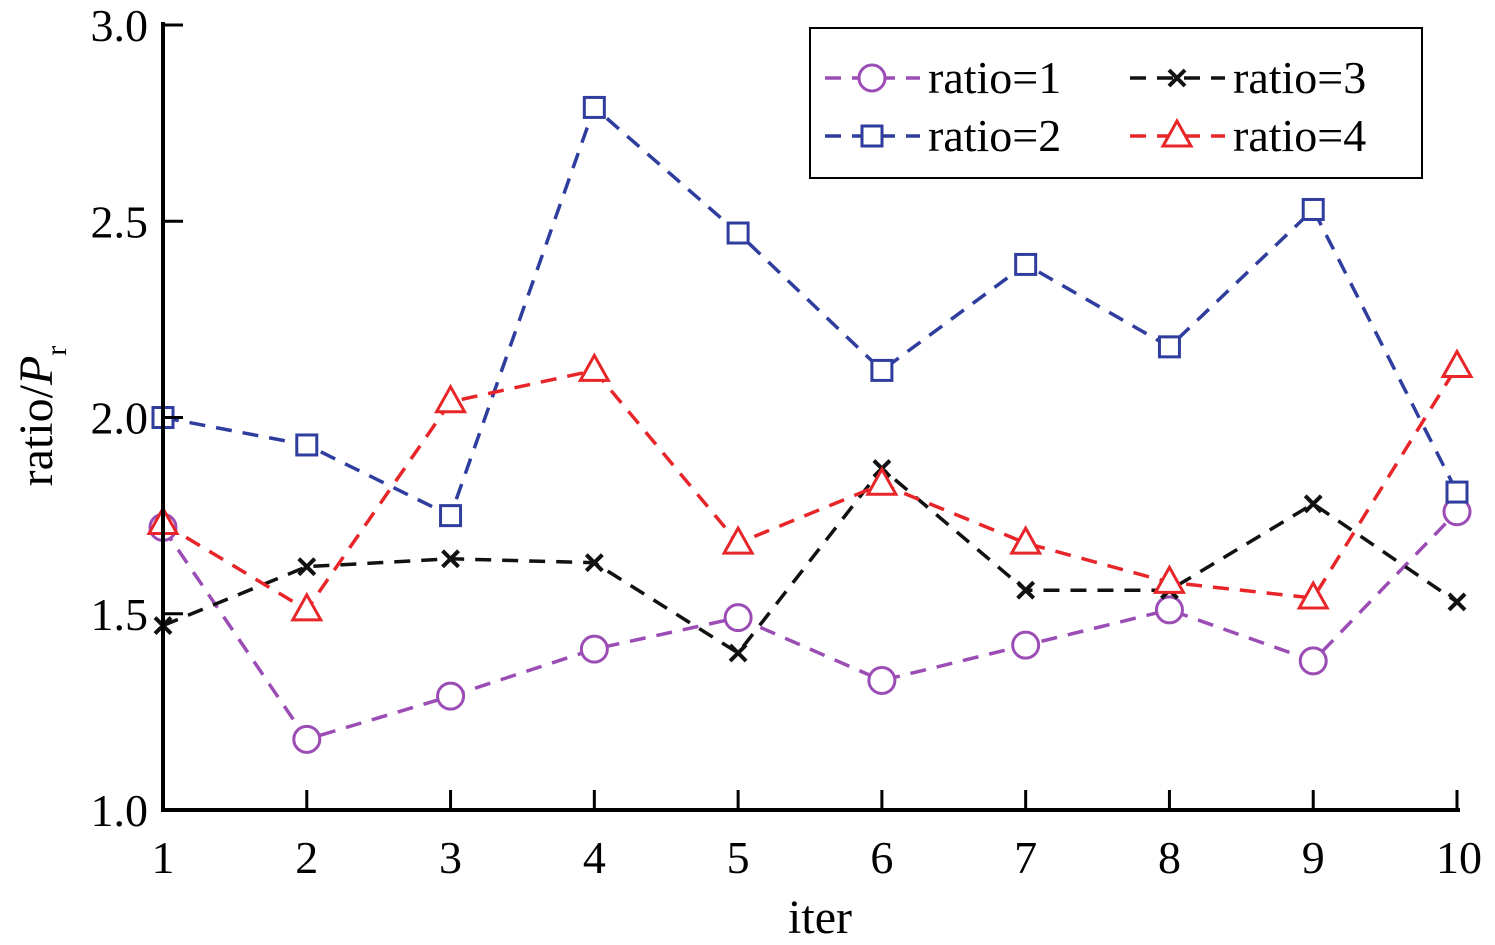  I want to click on y-ticks: 1.0 1.5 2.0 2.5 3.0, so click(137, 418).